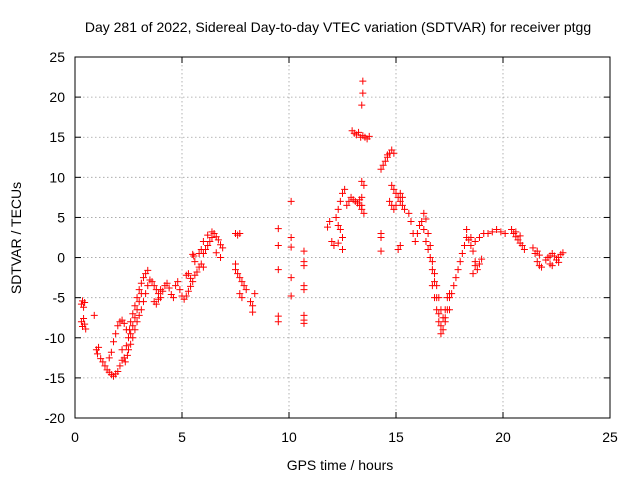  What do you see at coordinates (61, 217) in the screenshot?
I see `y-tick-label: 5` at bounding box center [61, 217].